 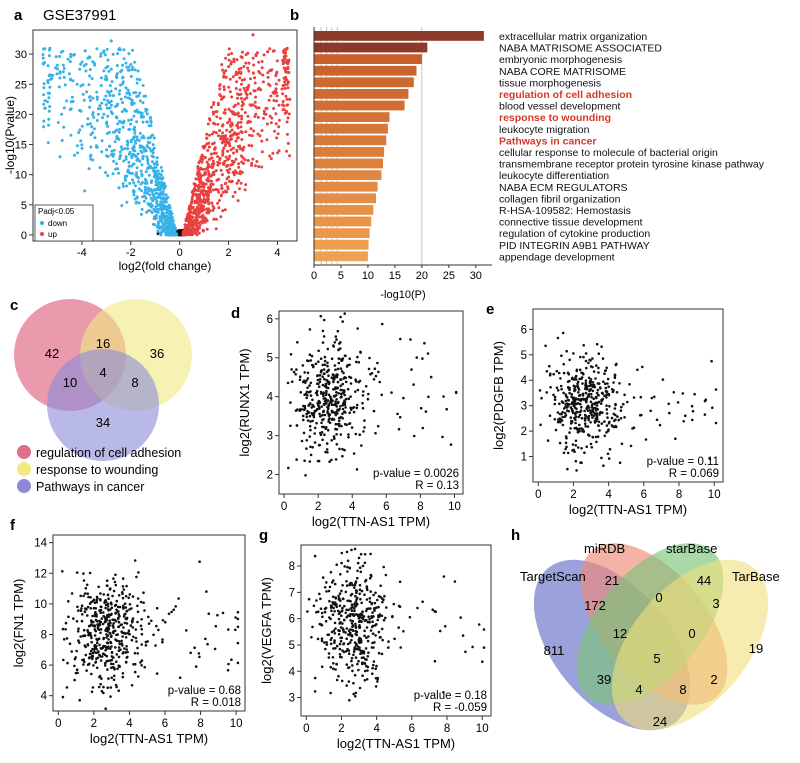 What do you see at coordinates (42, 223) in the screenshot?
I see `legend-dot-down` at bounding box center [42, 223].